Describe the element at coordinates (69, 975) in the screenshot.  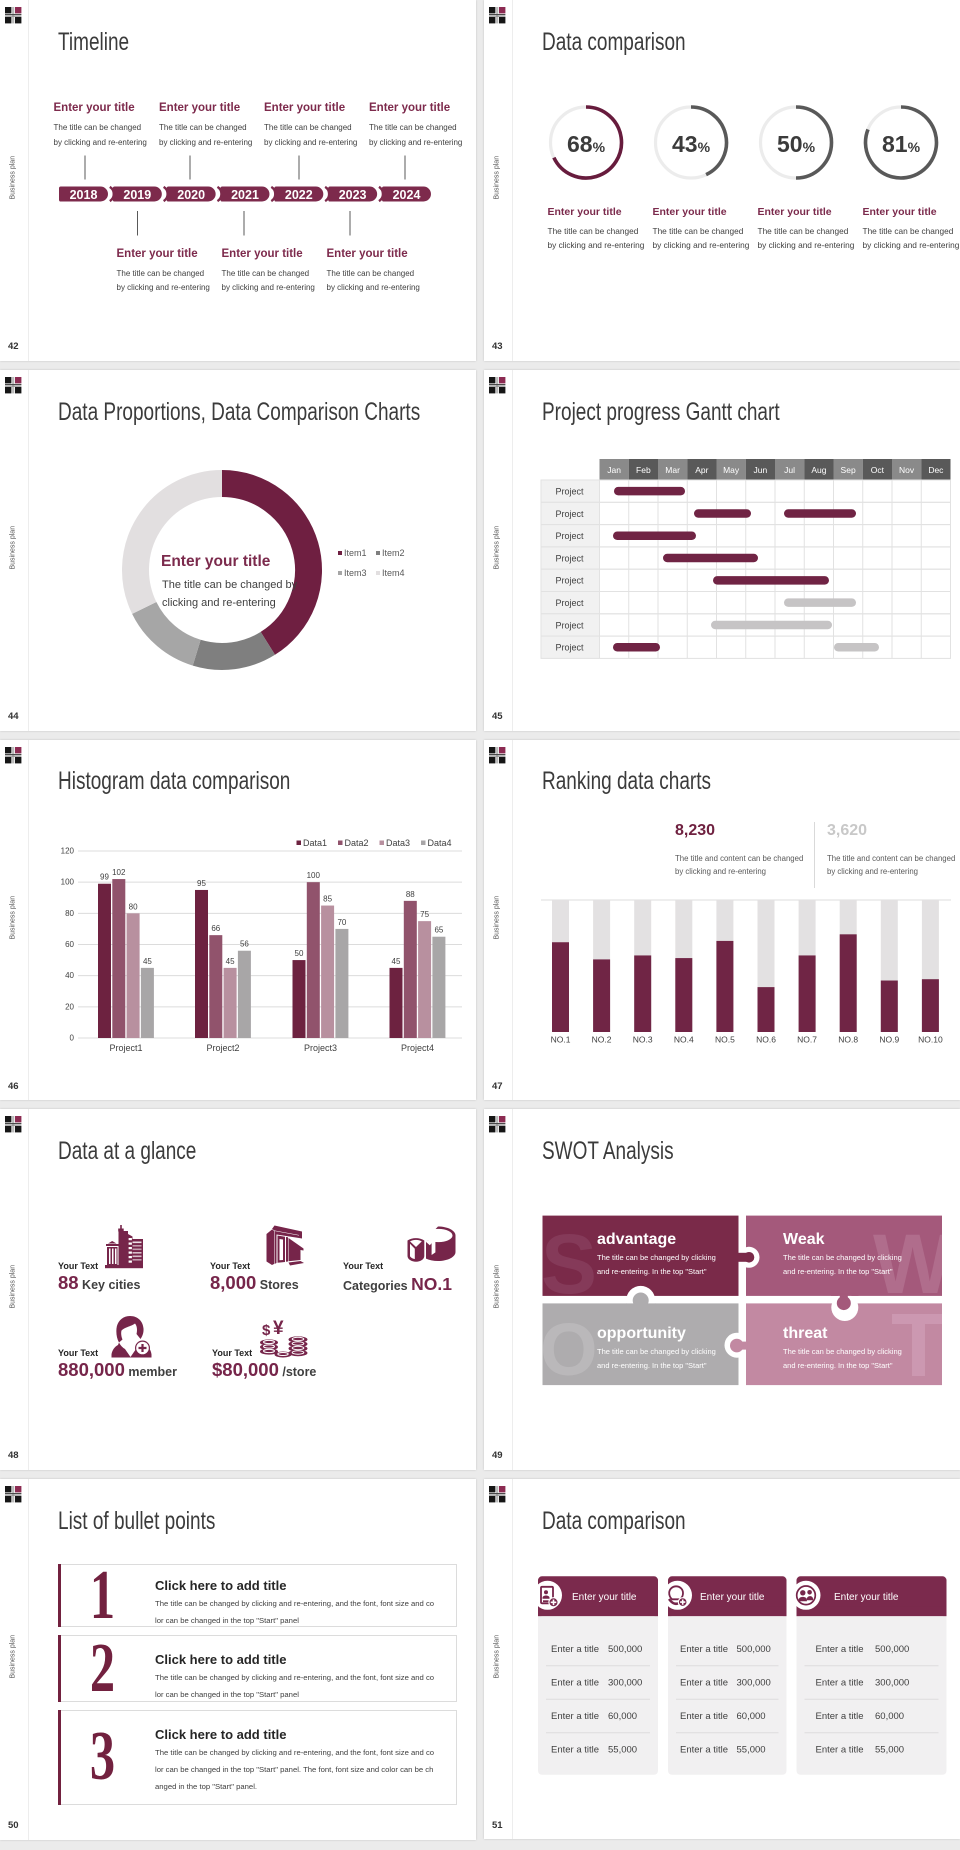
I see `svg-text: 40` at that location.